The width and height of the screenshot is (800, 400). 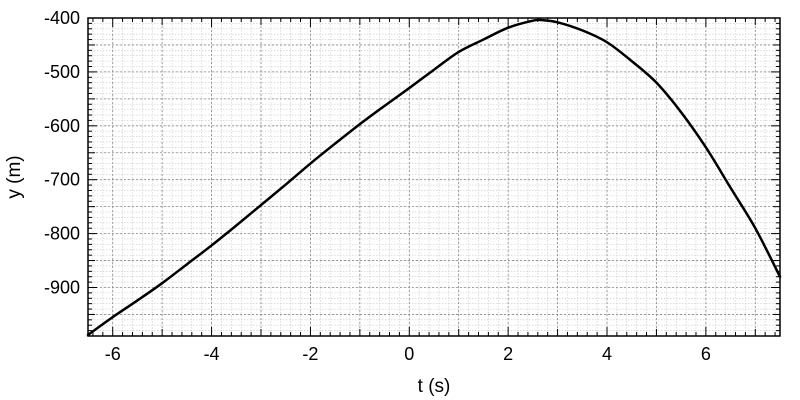 I want to click on x-tick-label: -4, so click(x=212, y=354).